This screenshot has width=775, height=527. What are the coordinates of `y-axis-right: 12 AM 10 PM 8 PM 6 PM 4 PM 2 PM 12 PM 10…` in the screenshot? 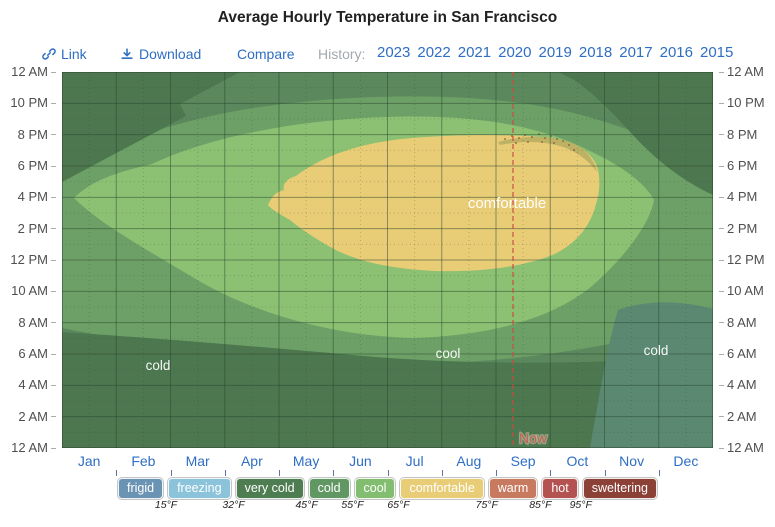 It's located at (747, 259).